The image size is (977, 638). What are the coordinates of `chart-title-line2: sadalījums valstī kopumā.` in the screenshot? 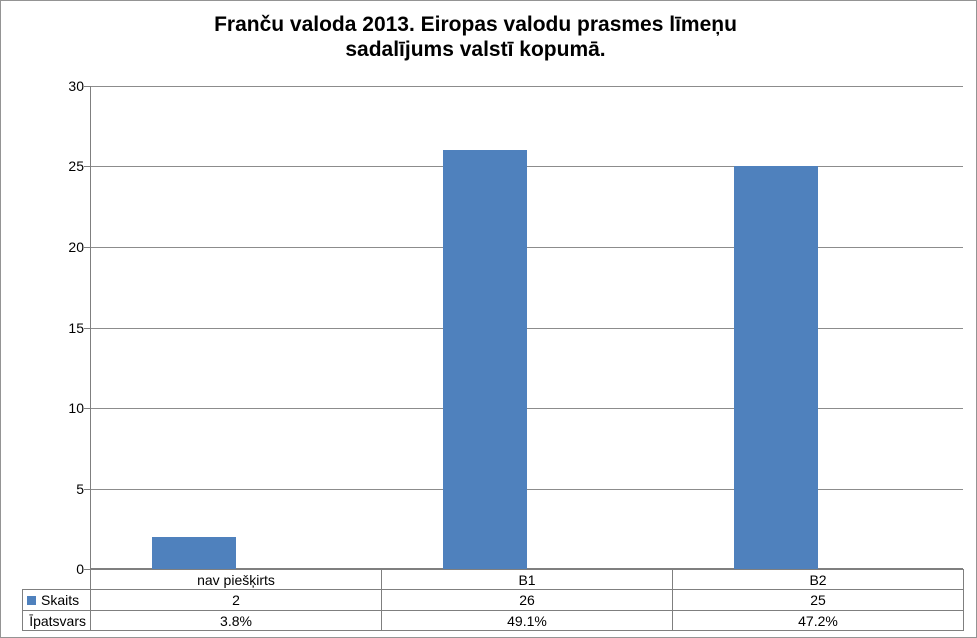 It's located at (475, 49).